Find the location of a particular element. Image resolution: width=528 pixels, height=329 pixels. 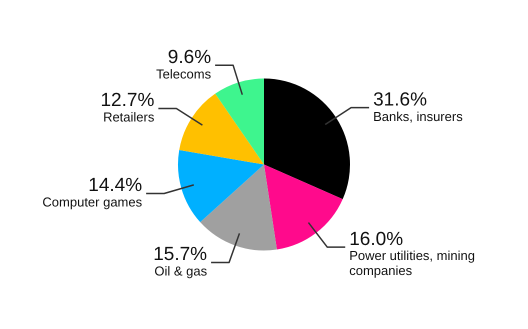

data-label: 9.6% is located at coordinates (190, 57).